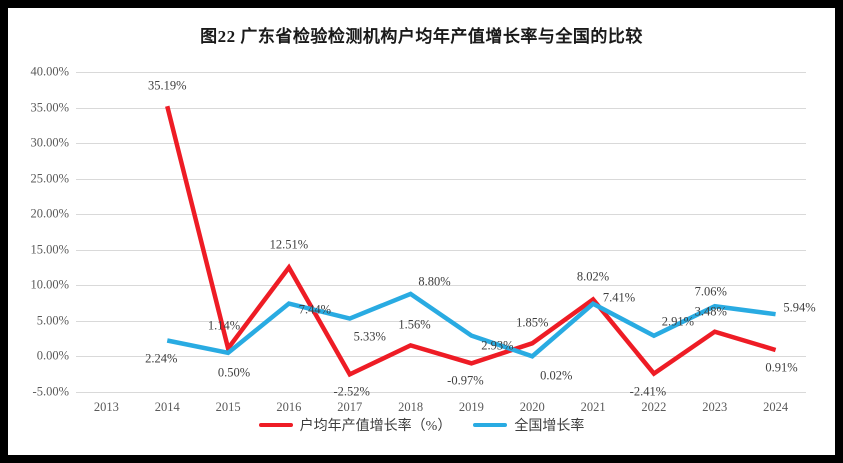 The width and height of the screenshot is (843, 463). Describe the element at coordinates (471, 407) in the screenshot. I see `x-axis-tick-label: 2019` at that location.